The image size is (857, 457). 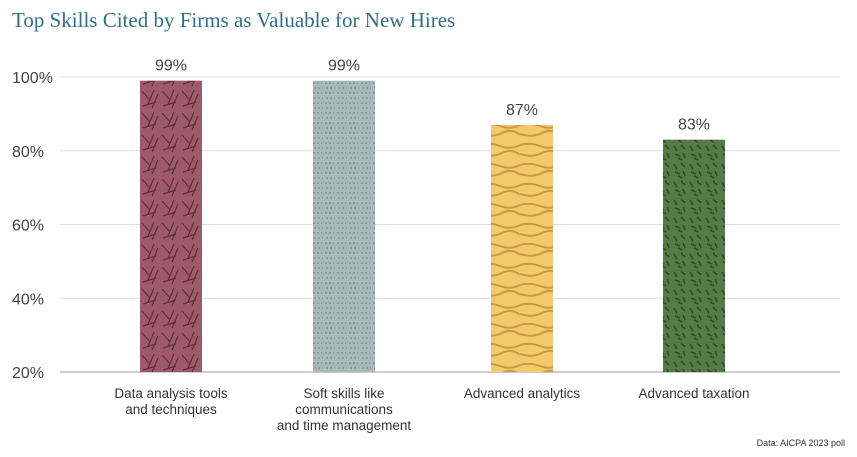 What do you see at coordinates (28, 226) in the screenshot?
I see `y-tick-label: 60%` at bounding box center [28, 226].